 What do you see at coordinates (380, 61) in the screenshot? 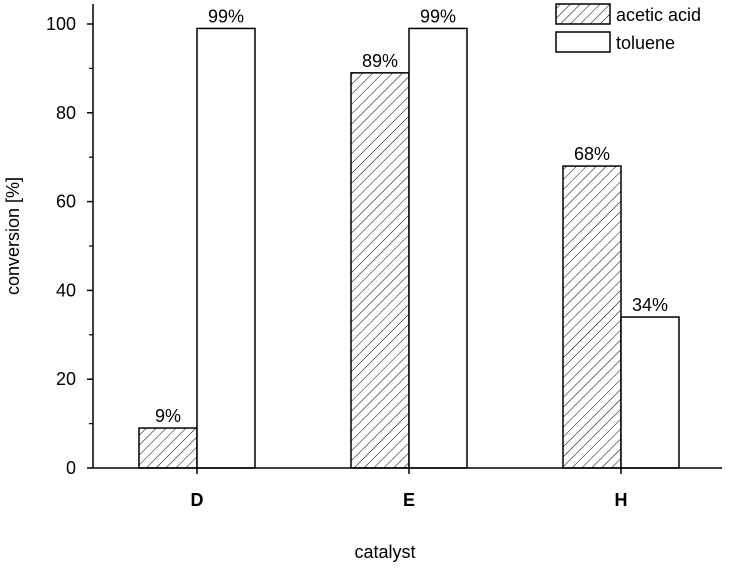
I see `data-label-E-acetic-acid: 89%` at bounding box center [380, 61].